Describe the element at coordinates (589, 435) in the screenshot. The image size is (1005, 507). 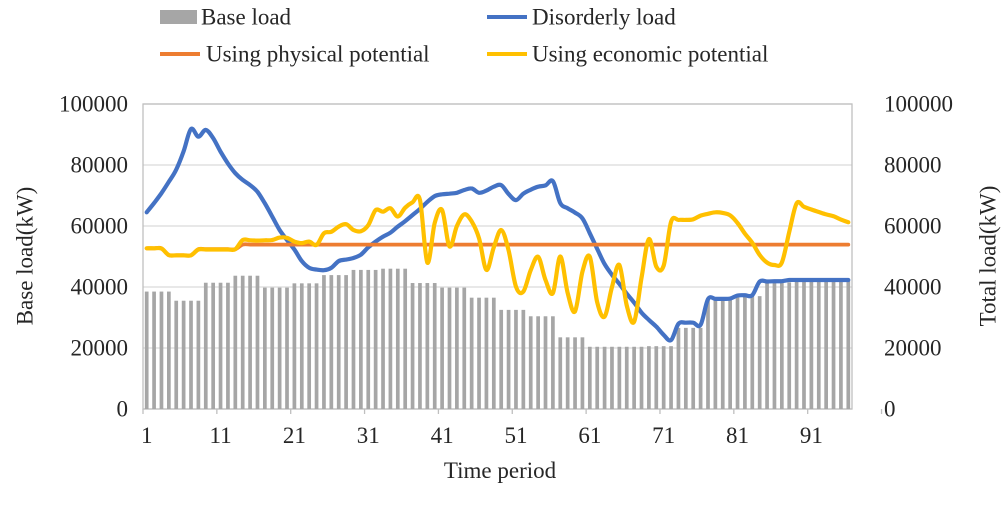
I see `x-tick-label: 61` at that location.